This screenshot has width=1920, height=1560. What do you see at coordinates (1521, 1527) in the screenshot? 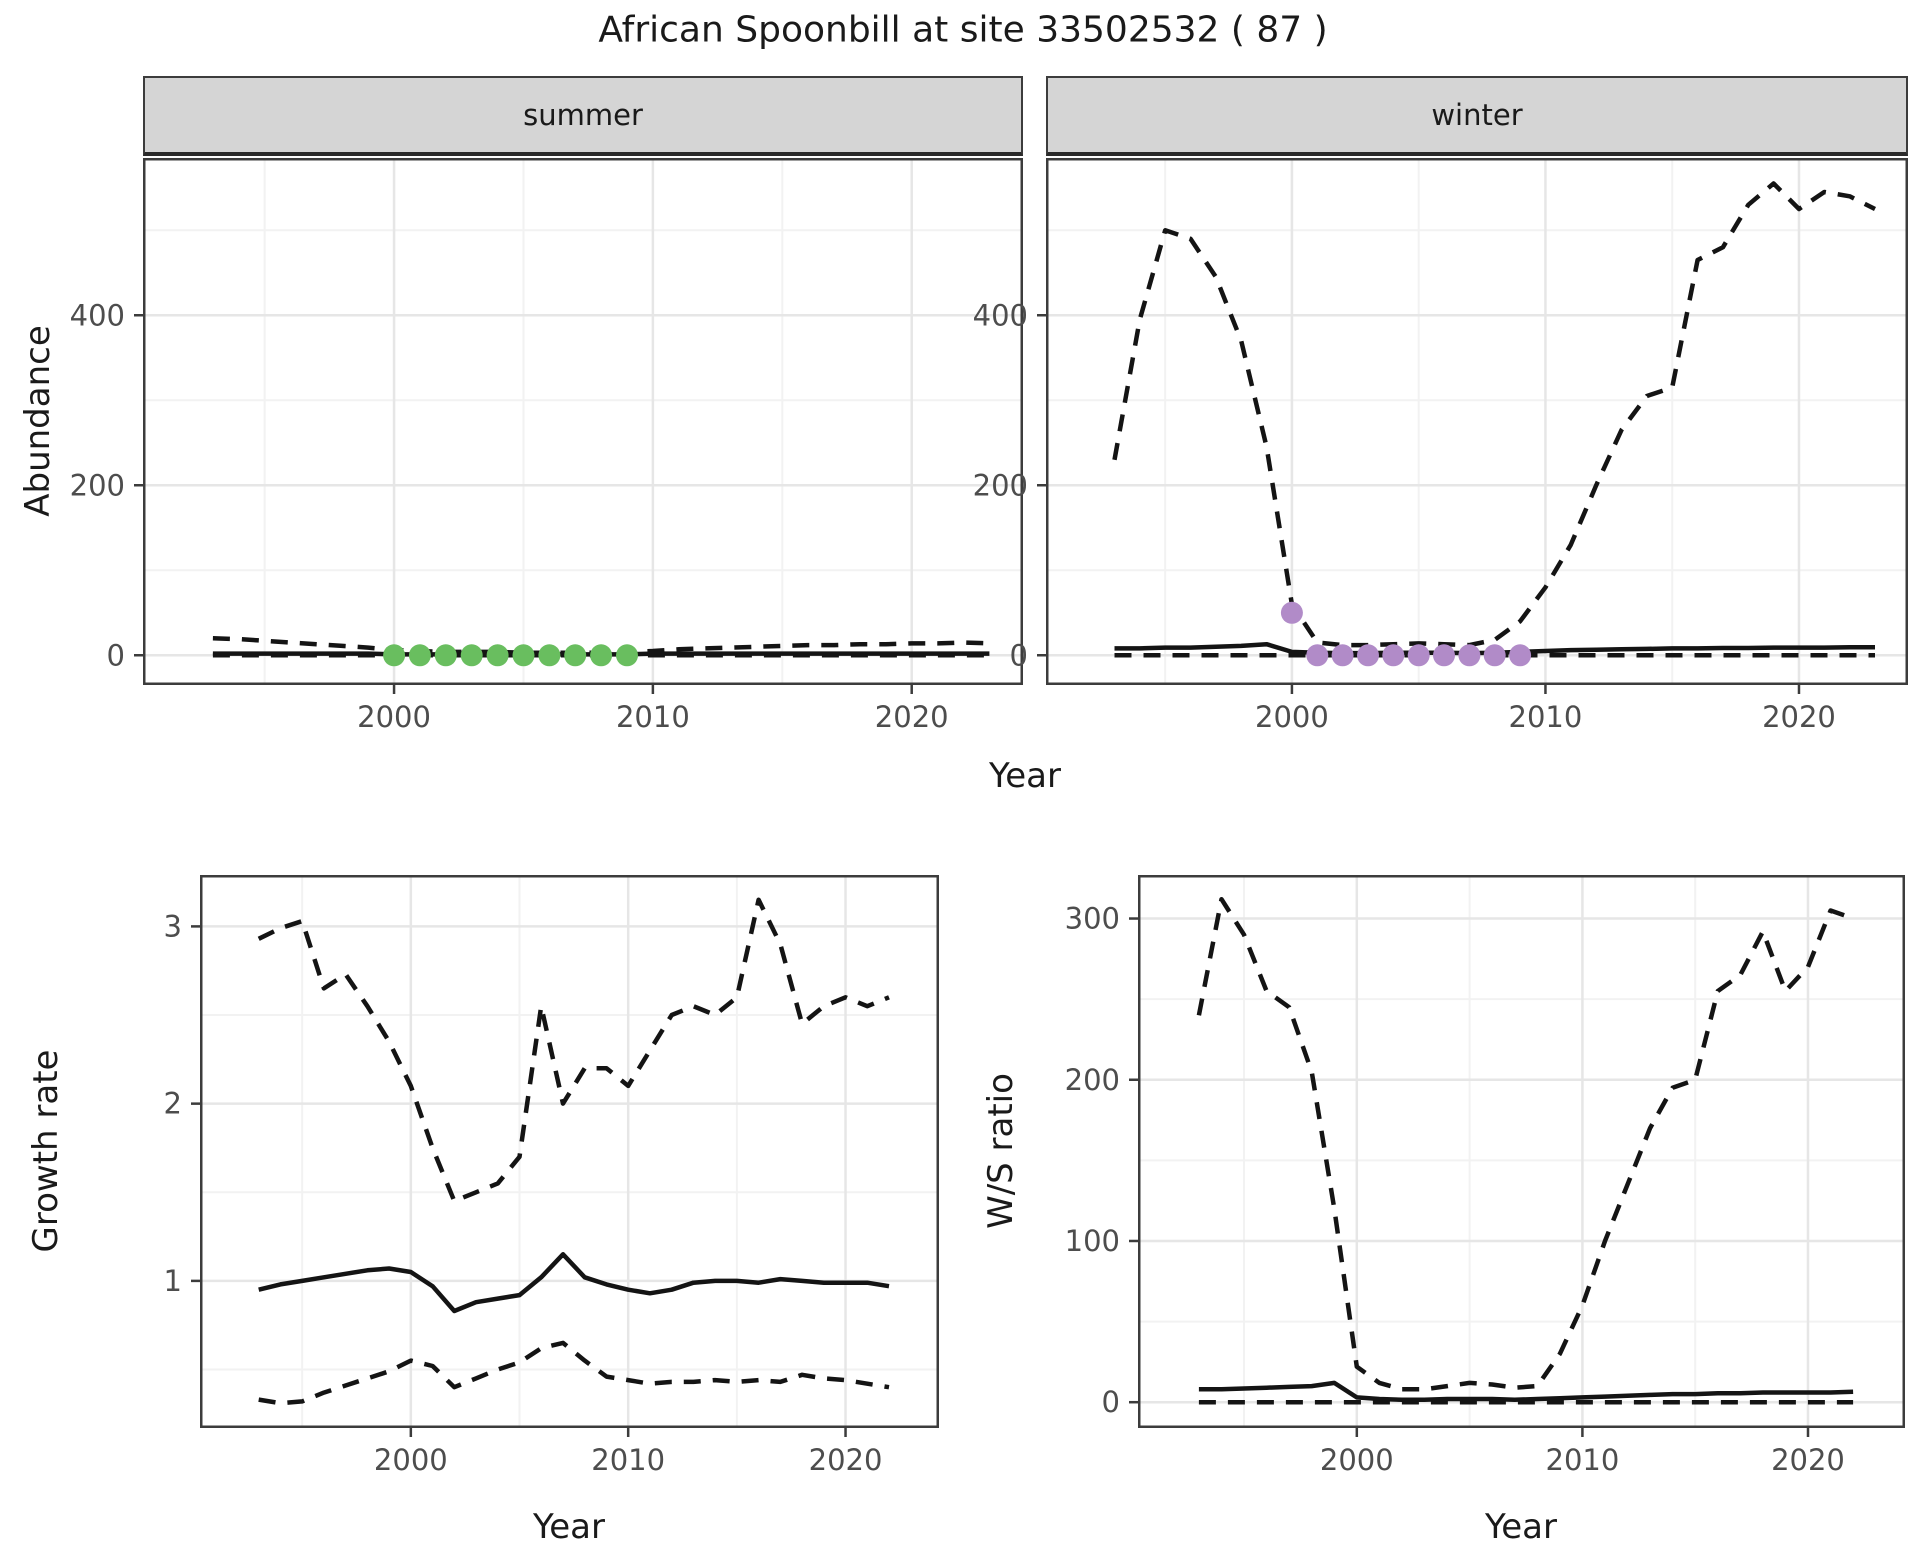
I see `x-axis-label-ws-ratio: Year` at bounding box center [1521, 1527].